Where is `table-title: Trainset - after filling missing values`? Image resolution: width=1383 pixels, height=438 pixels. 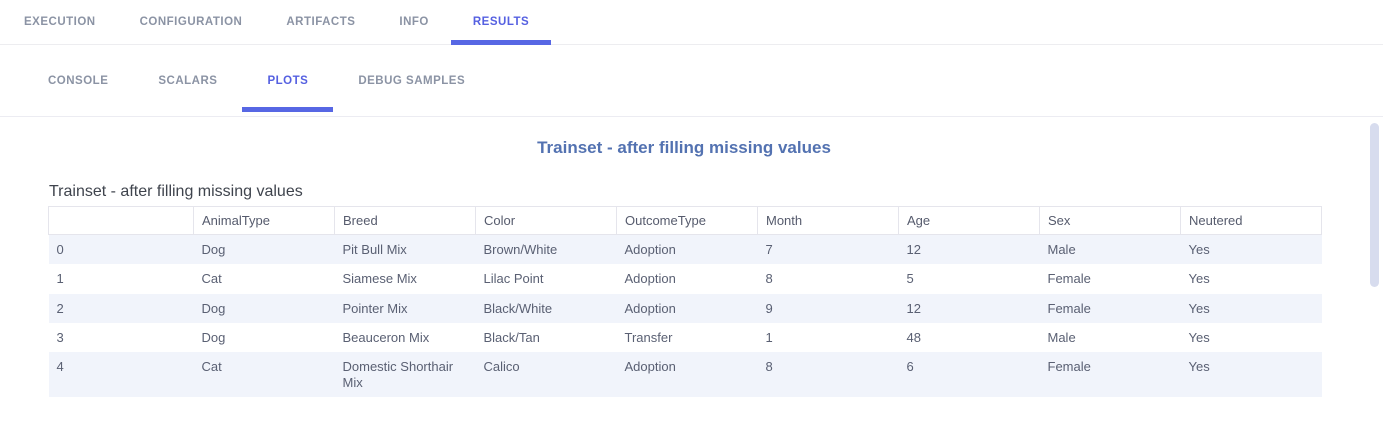
table-title: Trainset - after filling missing values is located at coordinates (176, 191).